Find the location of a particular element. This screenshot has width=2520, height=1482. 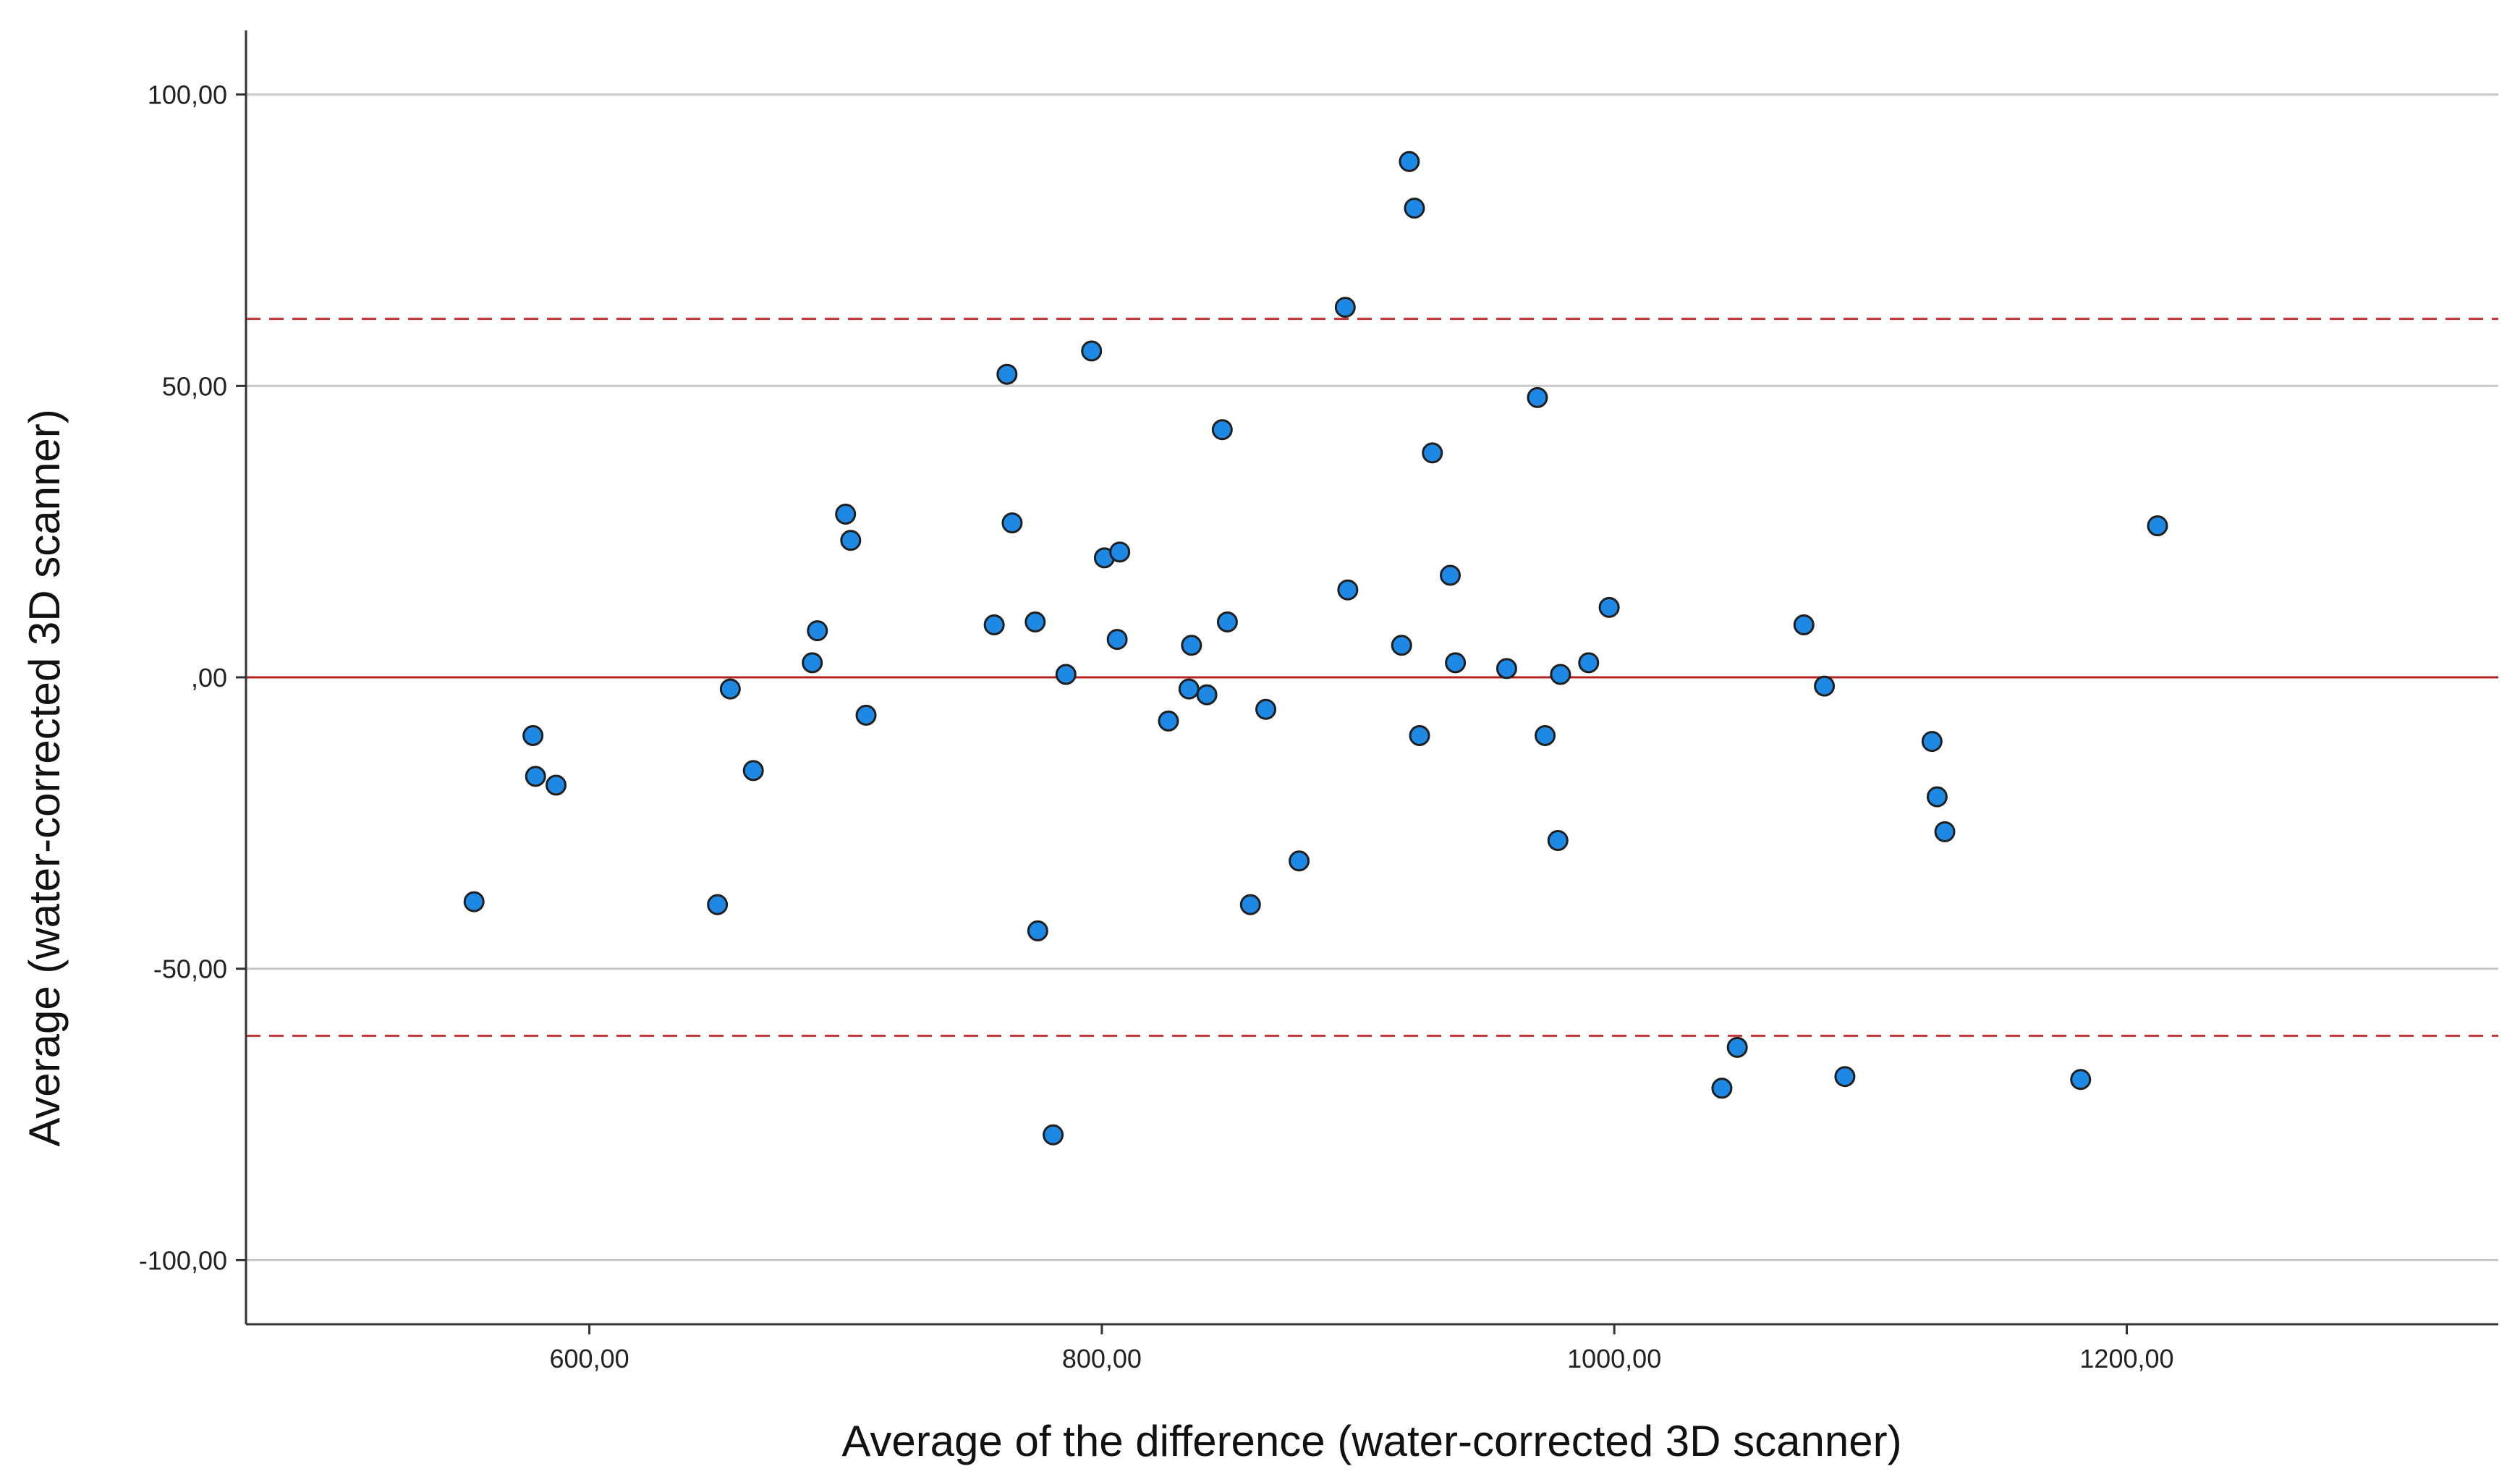

y-tick-label: 50,00 is located at coordinates (195, 386).